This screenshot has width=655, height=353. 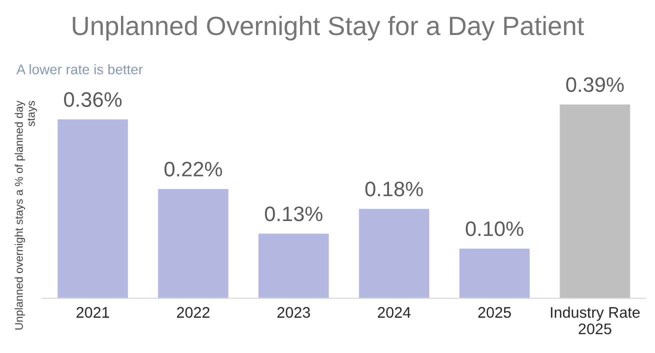 What do you see at coordinates (293, 312) in the screenshot?
I see `x-tick-label: 2023` at bounding box center [293, 312].